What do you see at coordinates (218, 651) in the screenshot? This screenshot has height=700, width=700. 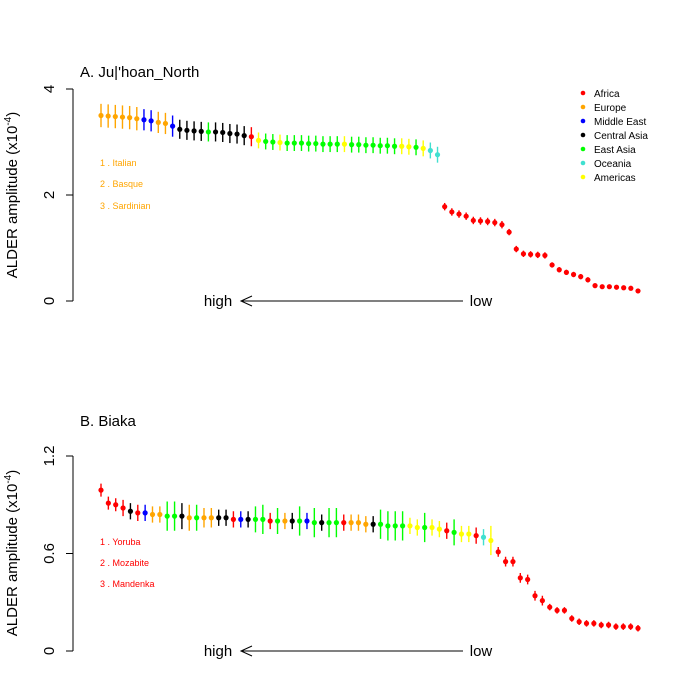 I see `panel-b-arrow-high-label: high` at bounding box center [218, 651].